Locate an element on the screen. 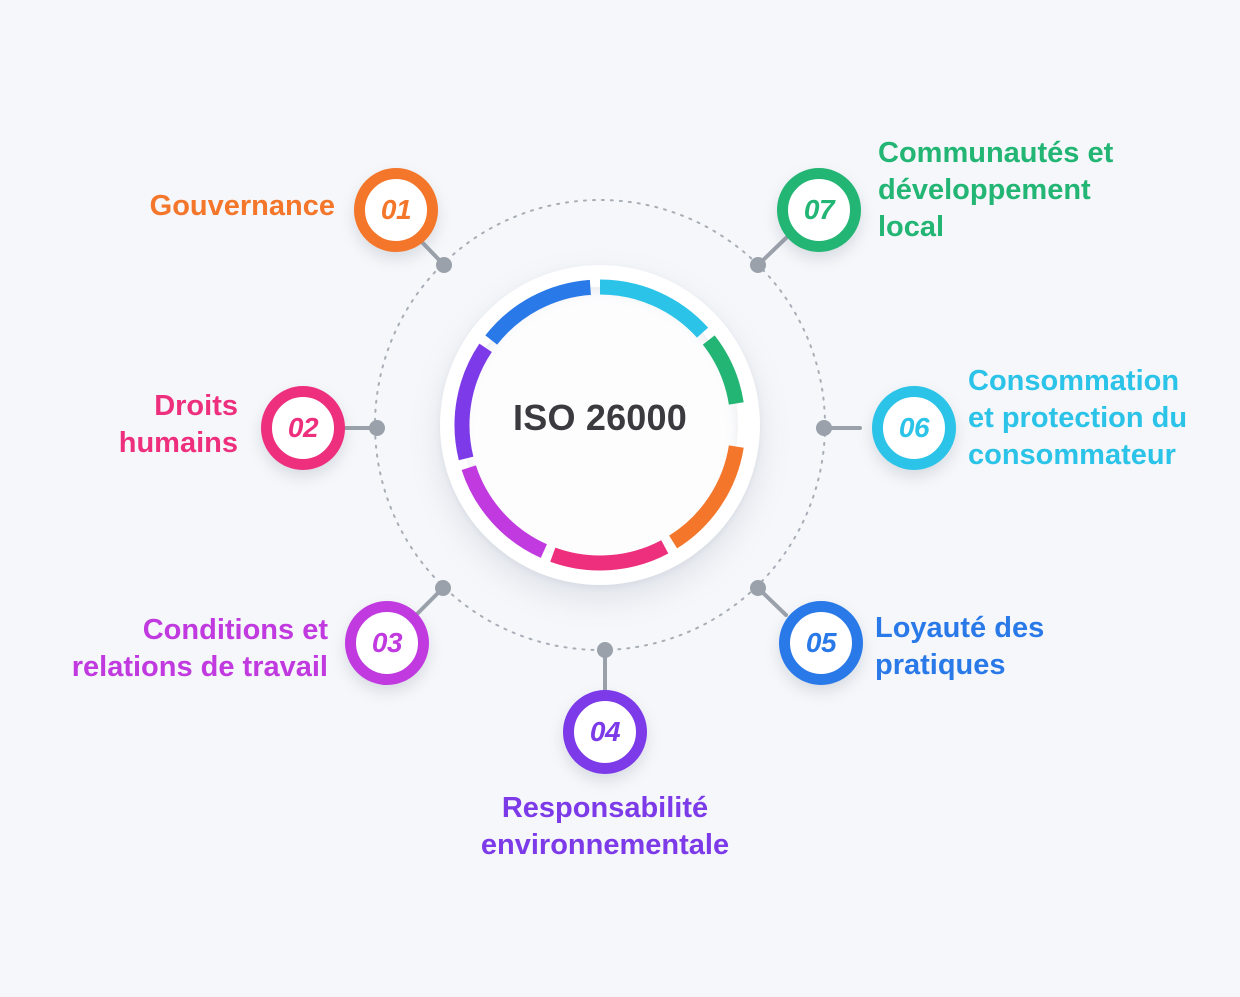 This screenshot has width=1240, height=997. badge-05: 05 is located at coordinates (821, 643).